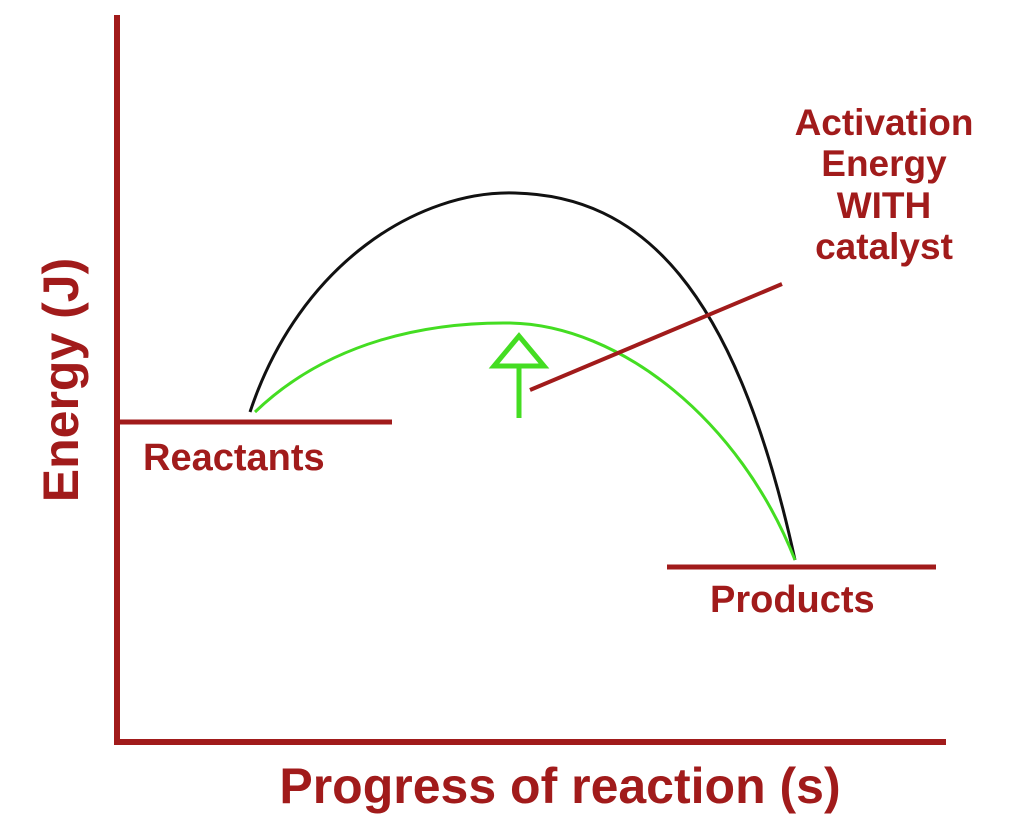  I want to click on annotation-line: WITH, so click(884, 205).